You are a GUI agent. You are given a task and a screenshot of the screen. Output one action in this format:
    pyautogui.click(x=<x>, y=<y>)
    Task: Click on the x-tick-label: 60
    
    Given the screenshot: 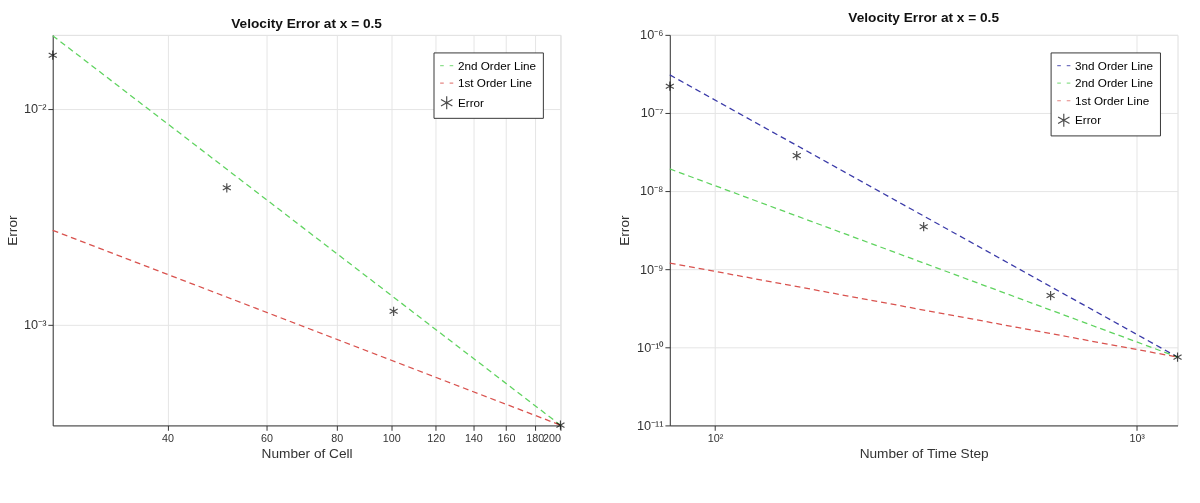 What is the action you would take?
    pyautogui.click(x=267, y=437)
    